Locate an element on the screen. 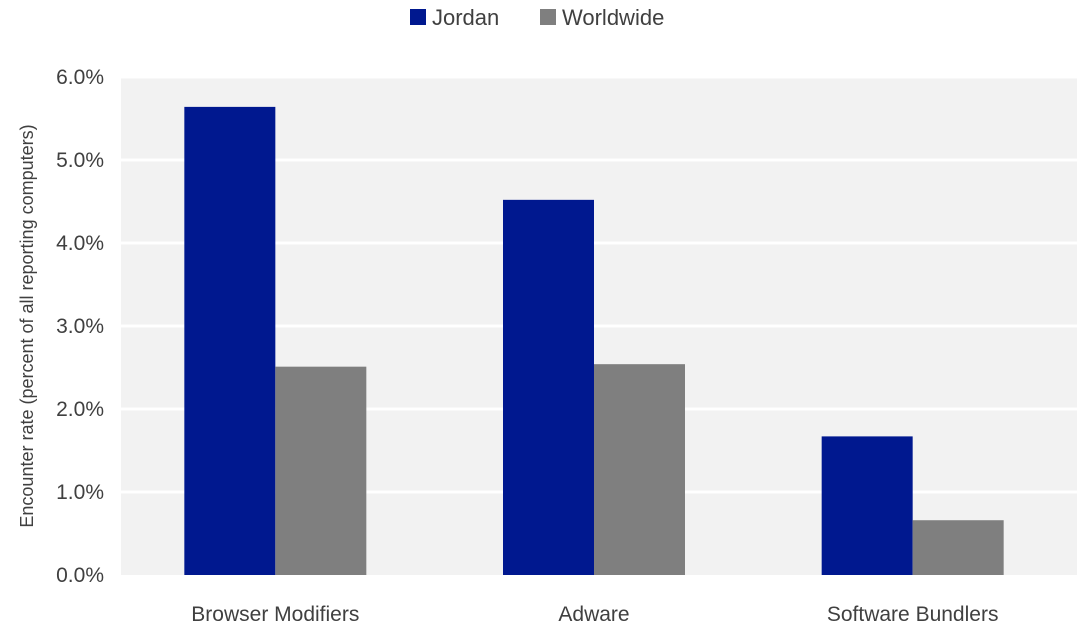  legend: Jordan Worldwide is located at coordinates (537, 17).